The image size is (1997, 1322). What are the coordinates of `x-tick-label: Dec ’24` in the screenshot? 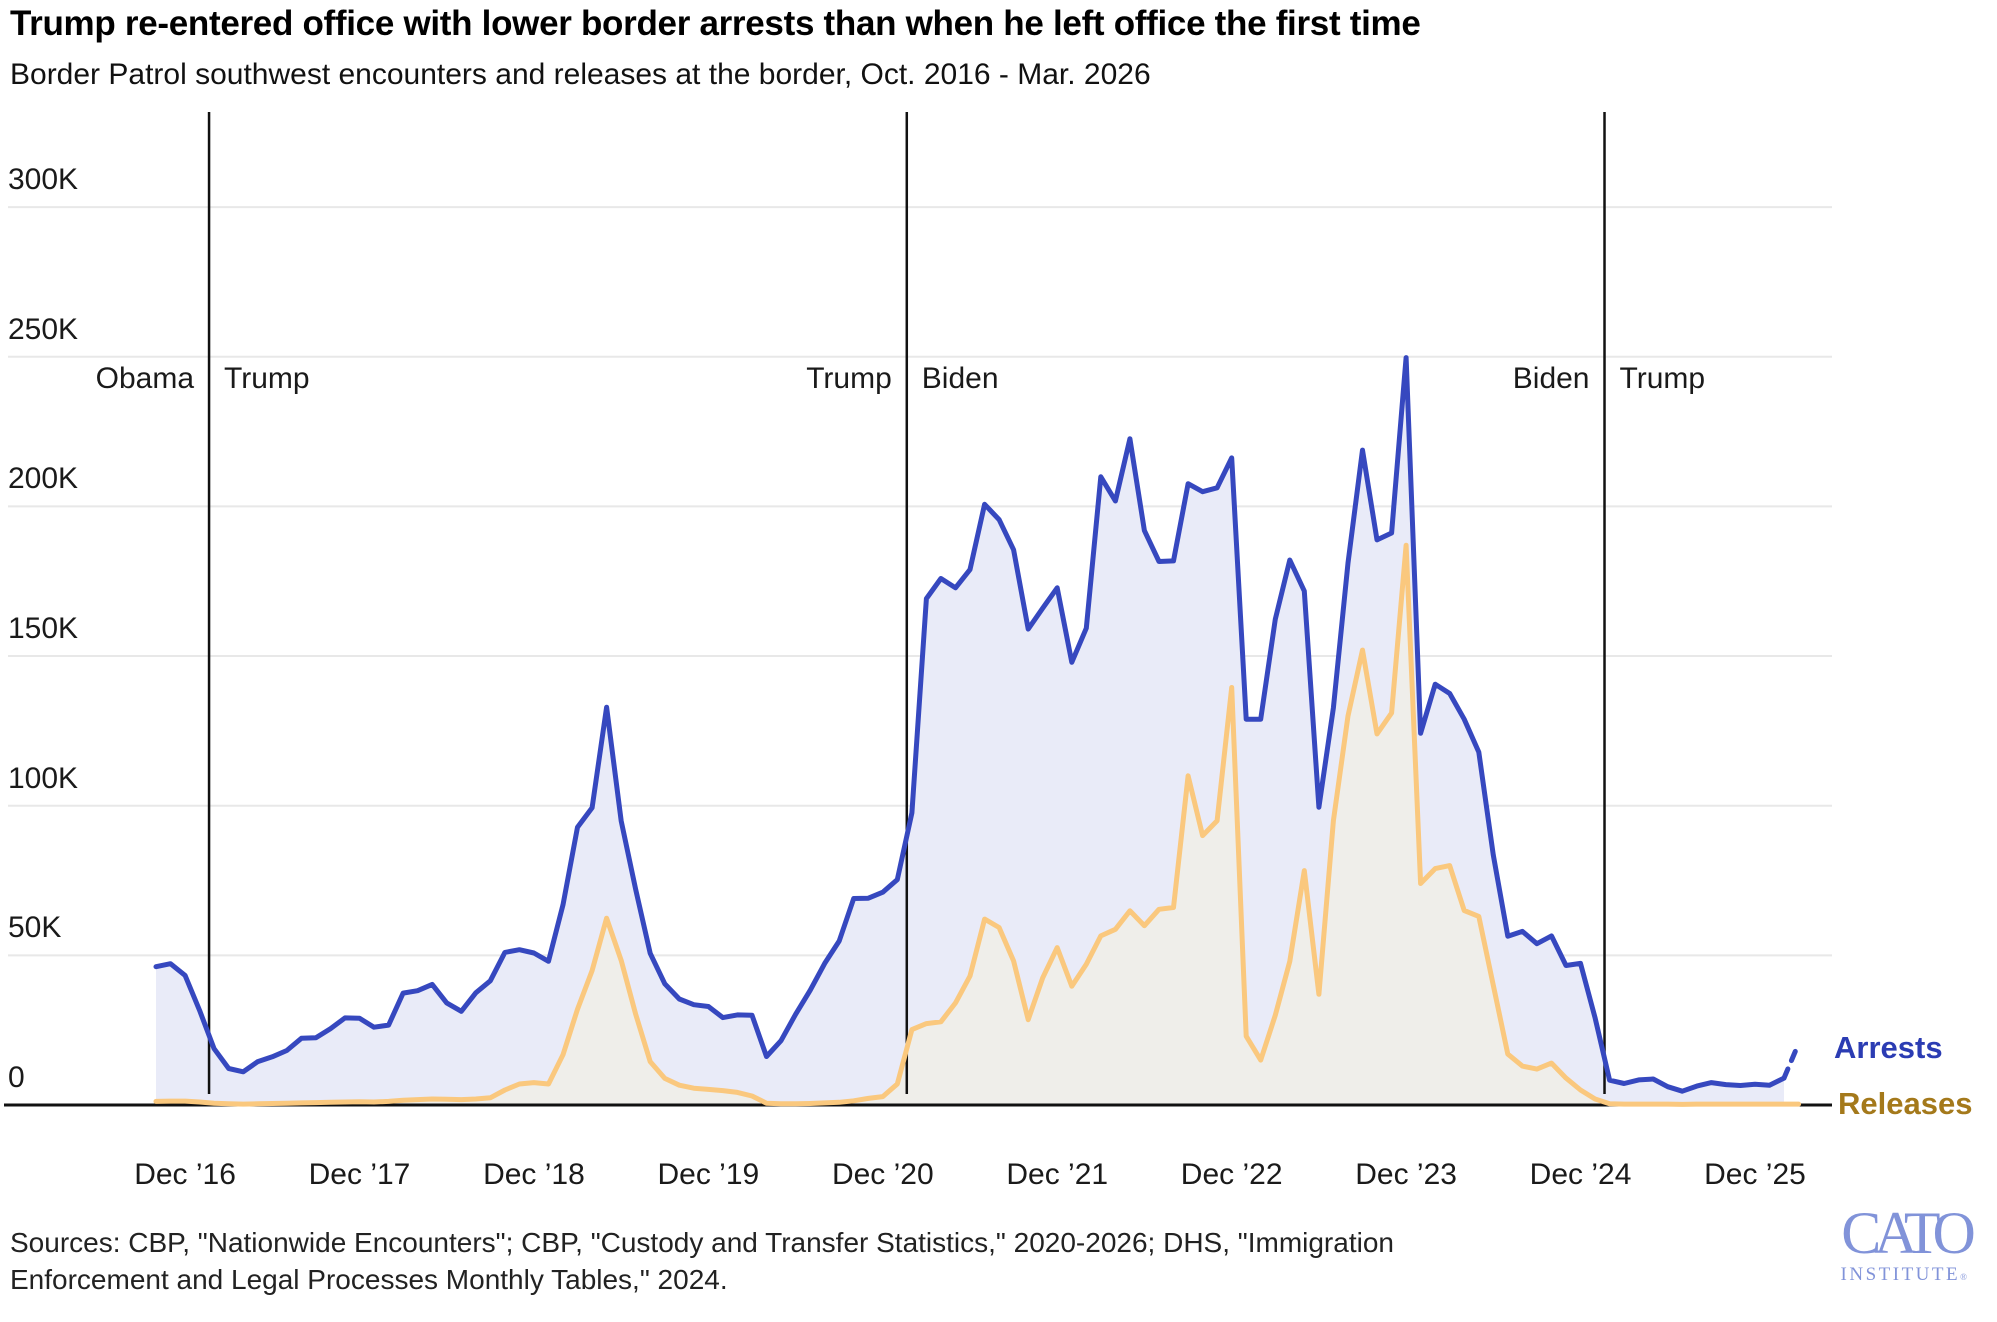 It's located at (1580, 1174).